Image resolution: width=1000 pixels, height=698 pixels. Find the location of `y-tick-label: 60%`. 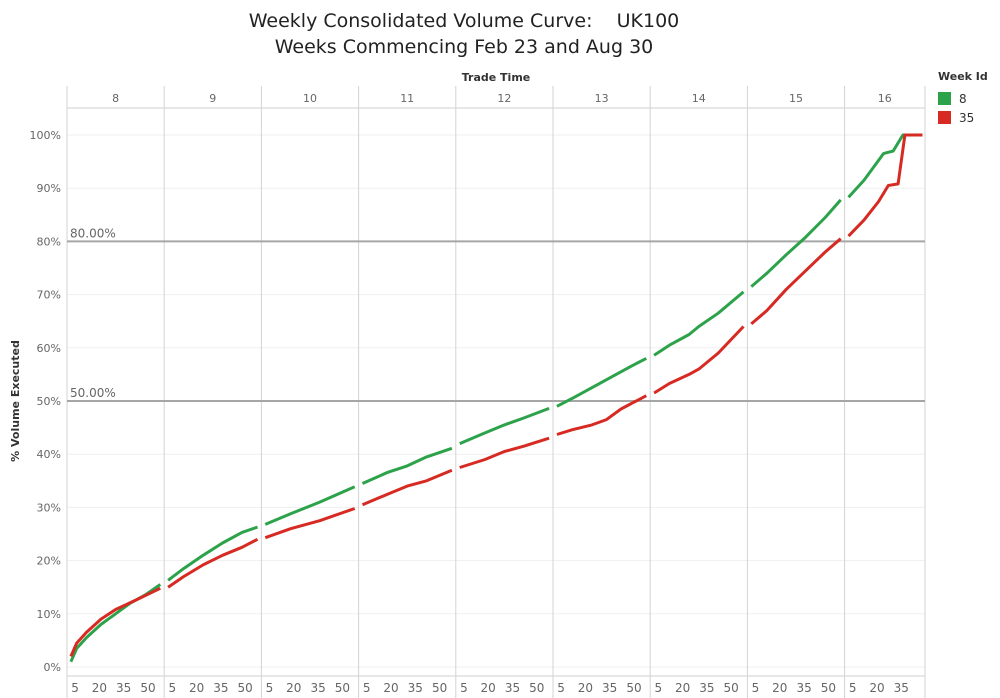

y-tick-label: 60% is located at coordinates (49, 348).